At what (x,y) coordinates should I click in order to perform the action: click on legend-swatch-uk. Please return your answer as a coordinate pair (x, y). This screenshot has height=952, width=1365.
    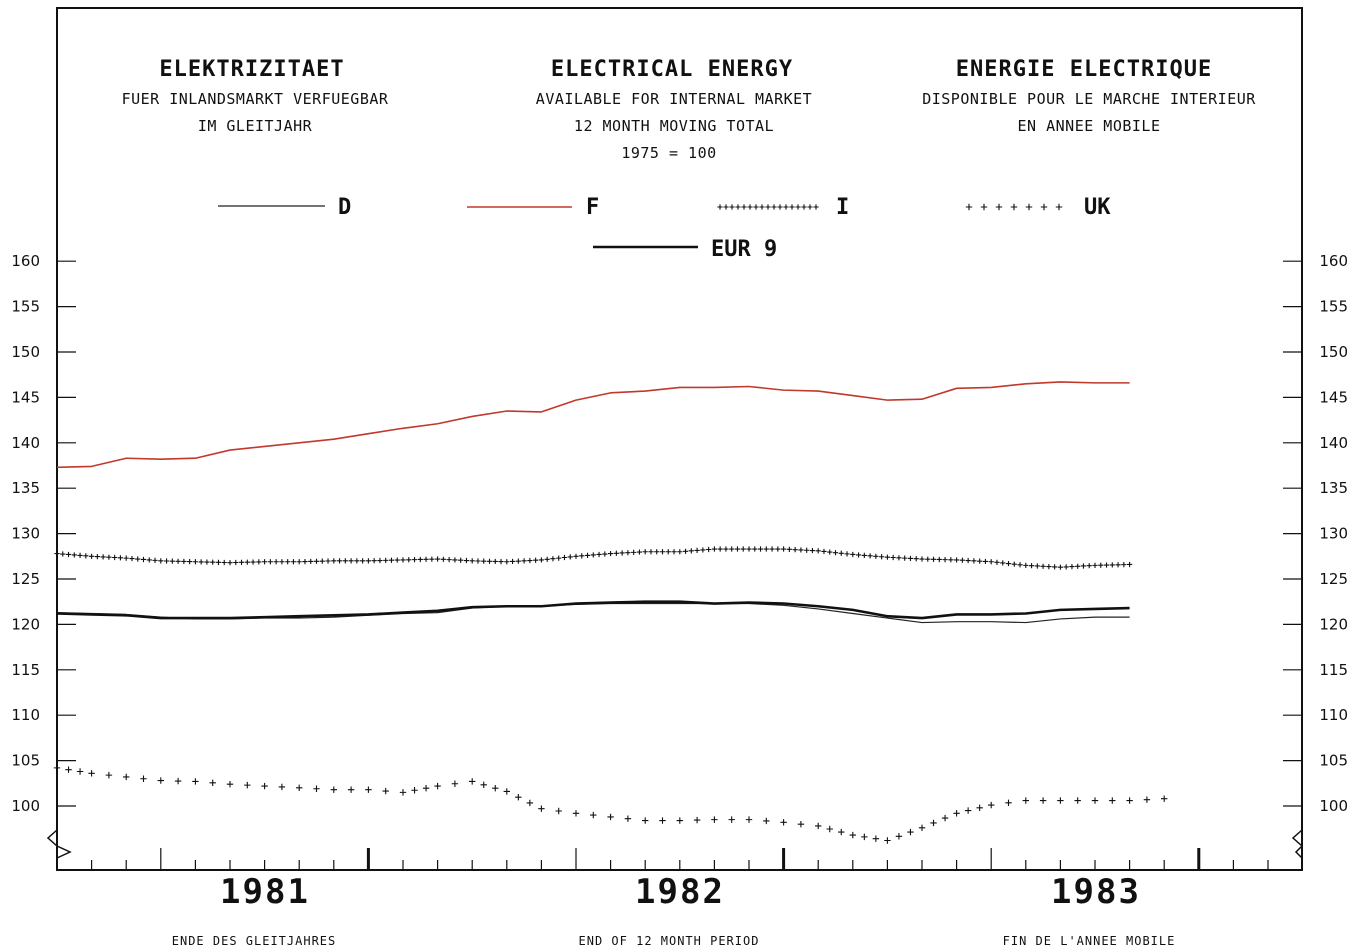
    Looking at the image, I should click on (1014, 207).